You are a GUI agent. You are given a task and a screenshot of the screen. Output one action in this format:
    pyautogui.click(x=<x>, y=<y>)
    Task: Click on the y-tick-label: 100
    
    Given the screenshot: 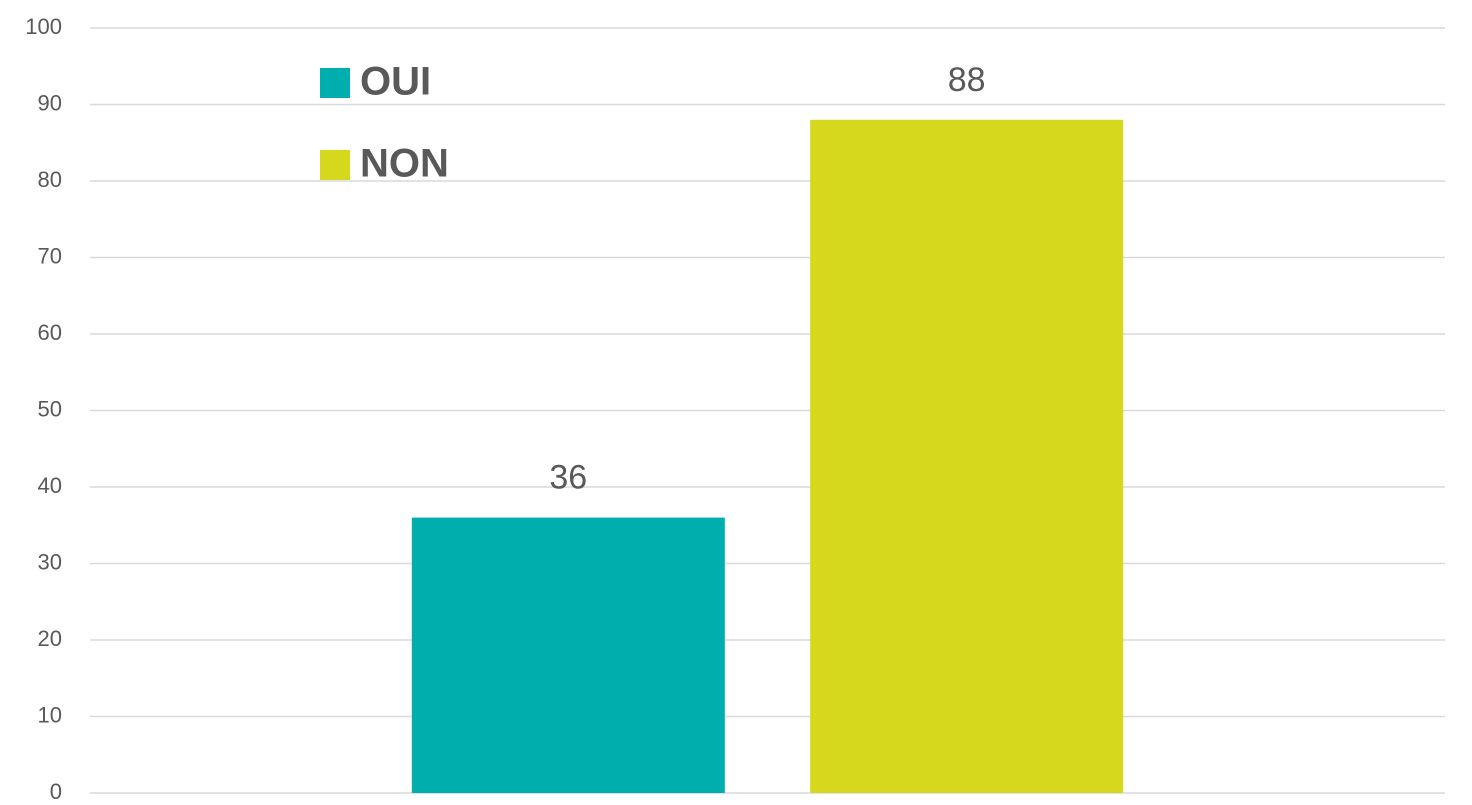 What is the action you would take?
    pyautogui.click(x=43, y=26)
    